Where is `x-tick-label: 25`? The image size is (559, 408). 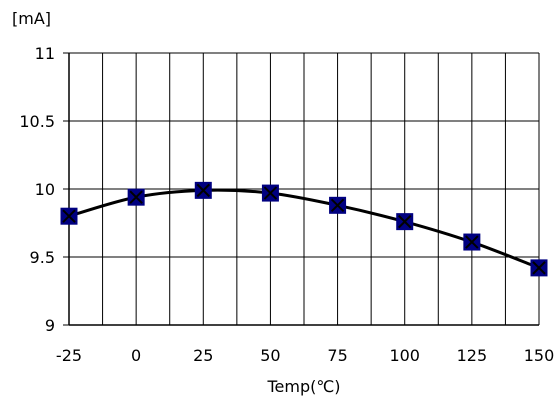 x-tick-label: 25 is located at coordinates (203, 355).